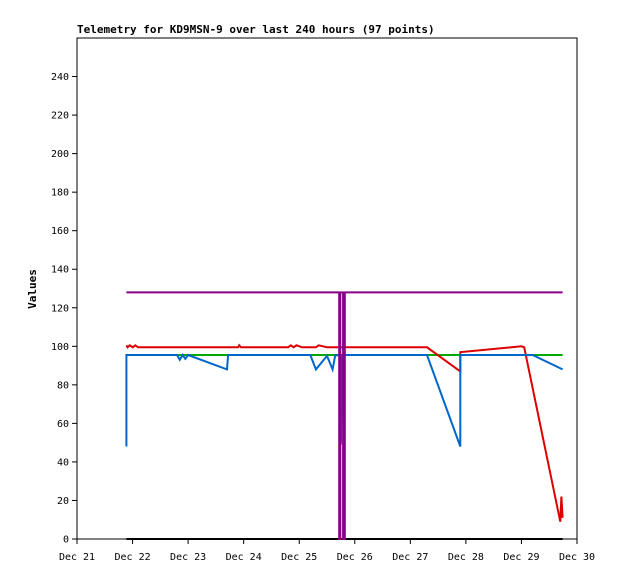 Image resolution: width=618 pixels, height=579 pixels. Describe the element at coordinates (577, 557) in the screenshot. I see `x-tick-label: Dec 30` at that location.